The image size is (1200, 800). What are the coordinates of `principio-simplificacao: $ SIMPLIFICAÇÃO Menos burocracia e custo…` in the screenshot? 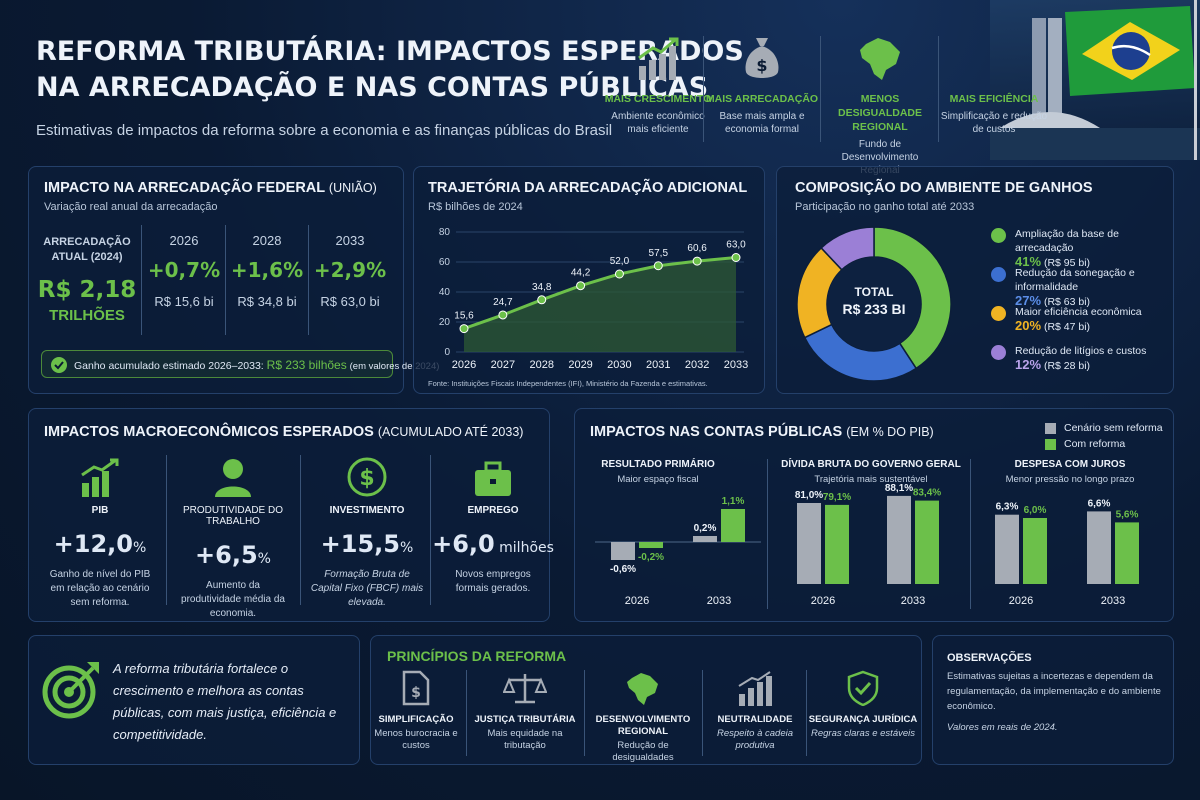 It's located at (416, 711).